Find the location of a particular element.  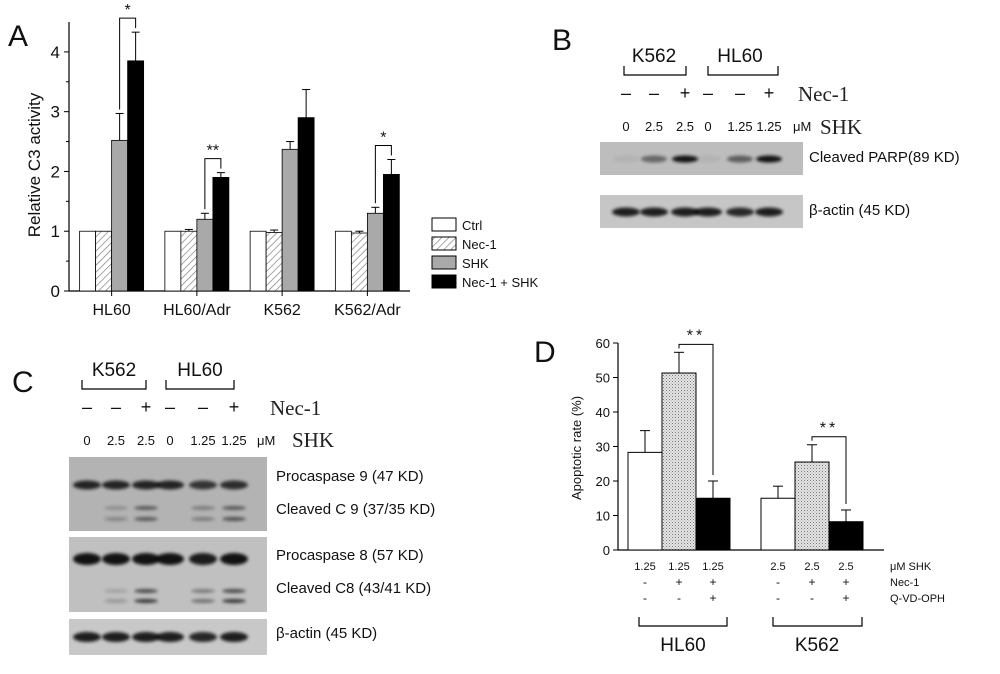

blot-c-dose-unit: μM is located at coordinates (266, 440).